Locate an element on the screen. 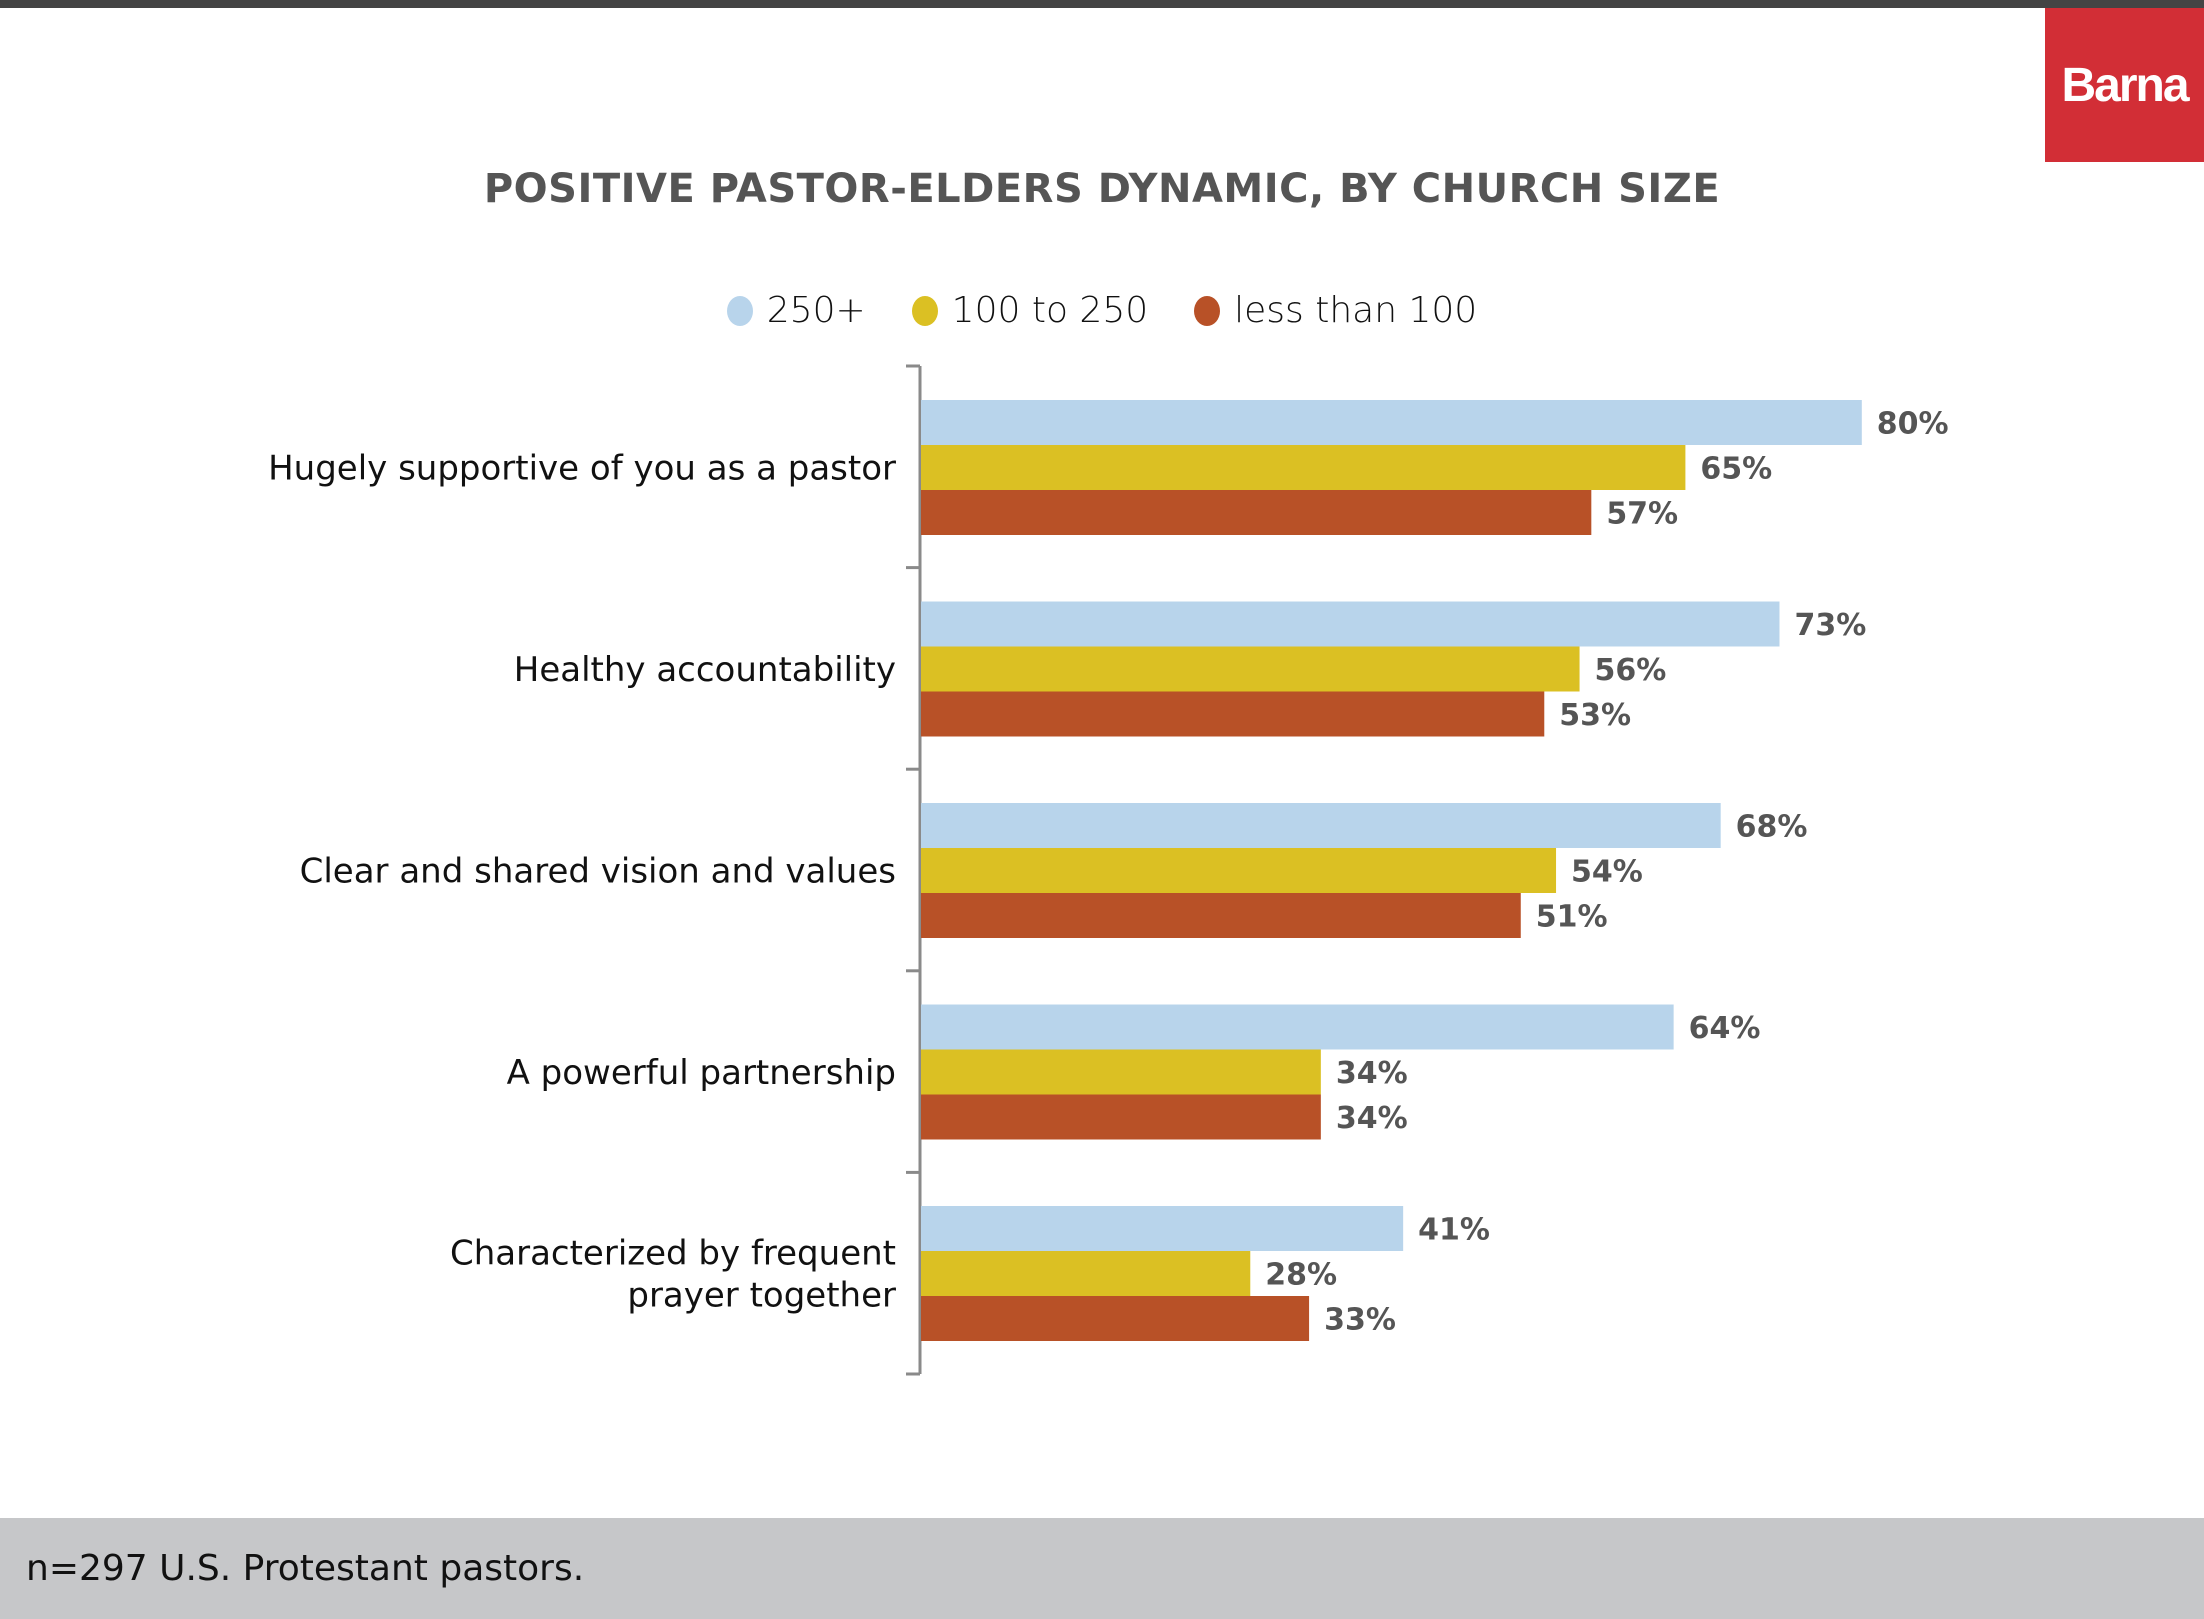  legend-item-100-to-250: 100 to 250 is located at coordinates (1030, 310).